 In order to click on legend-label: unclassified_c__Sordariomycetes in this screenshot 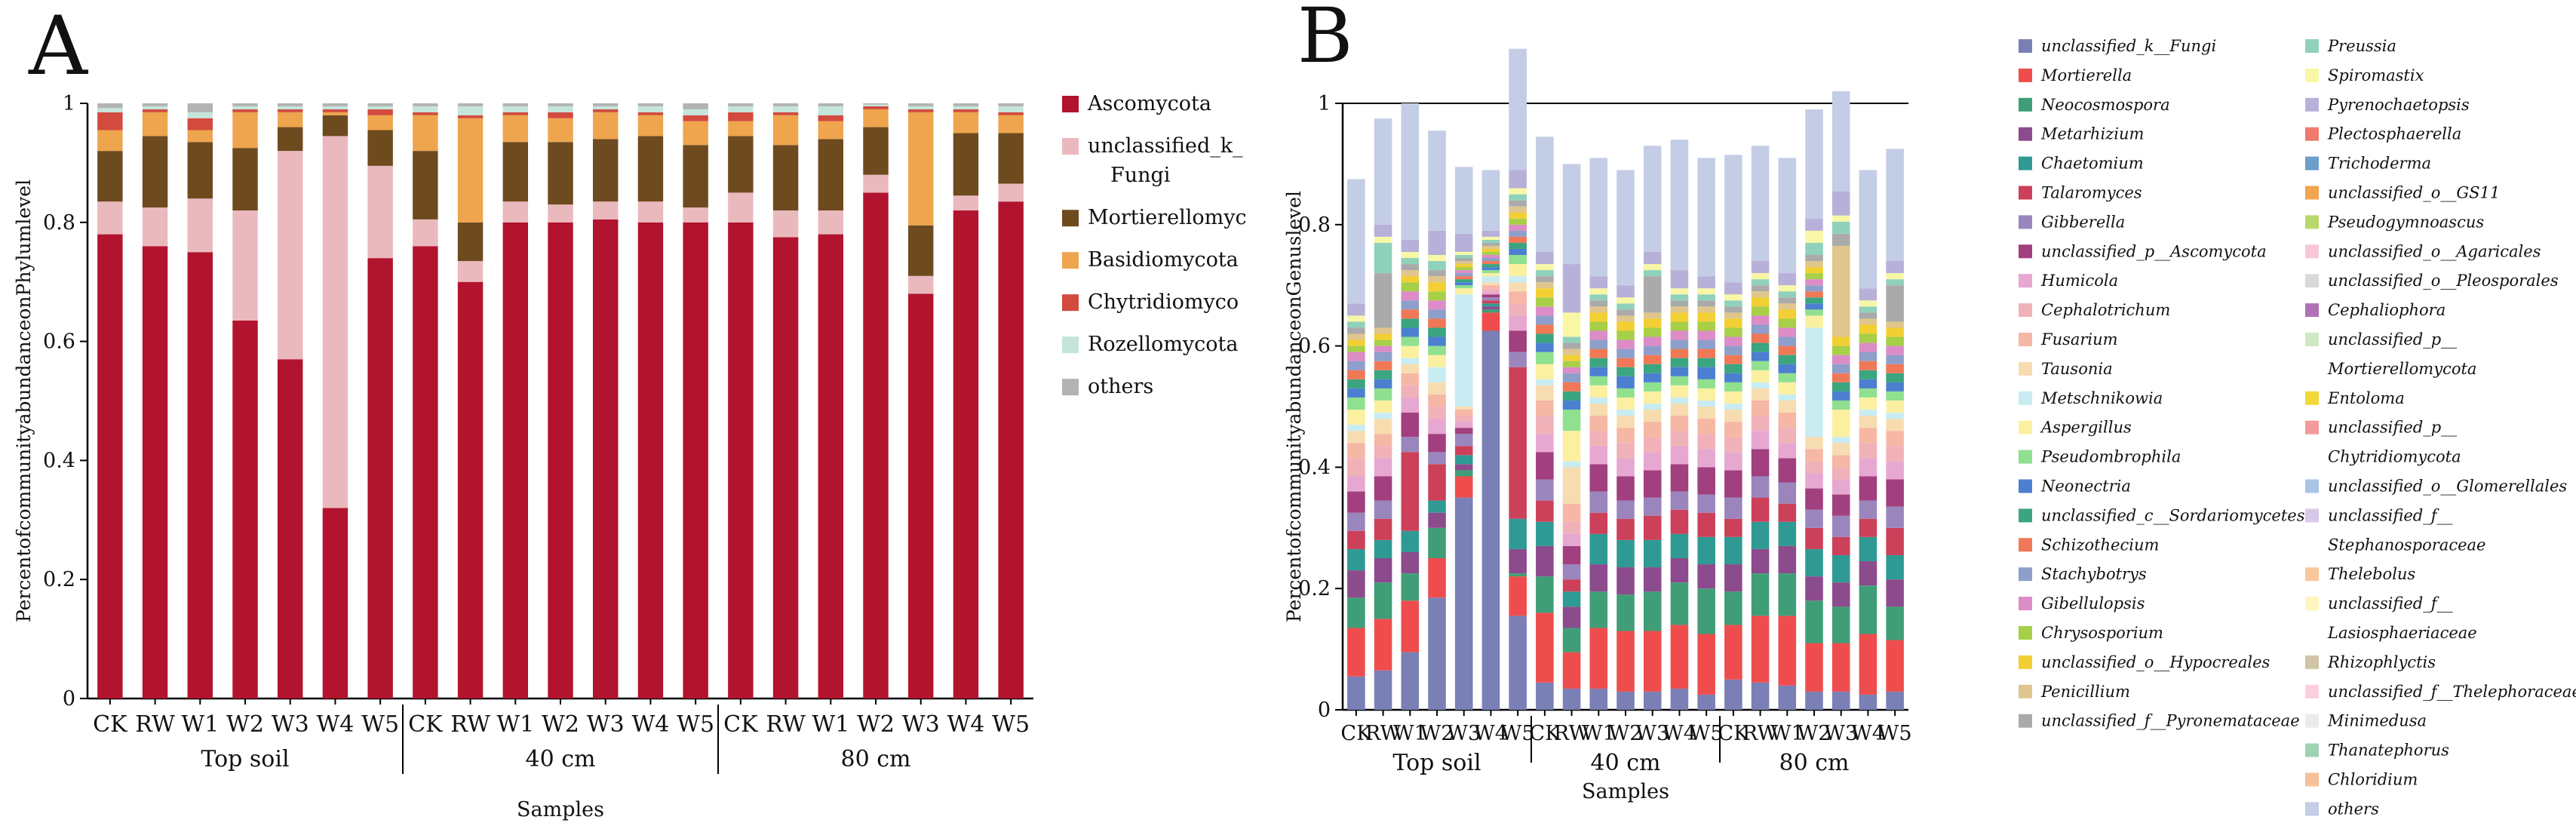, I will do `click(2173, 515)`.